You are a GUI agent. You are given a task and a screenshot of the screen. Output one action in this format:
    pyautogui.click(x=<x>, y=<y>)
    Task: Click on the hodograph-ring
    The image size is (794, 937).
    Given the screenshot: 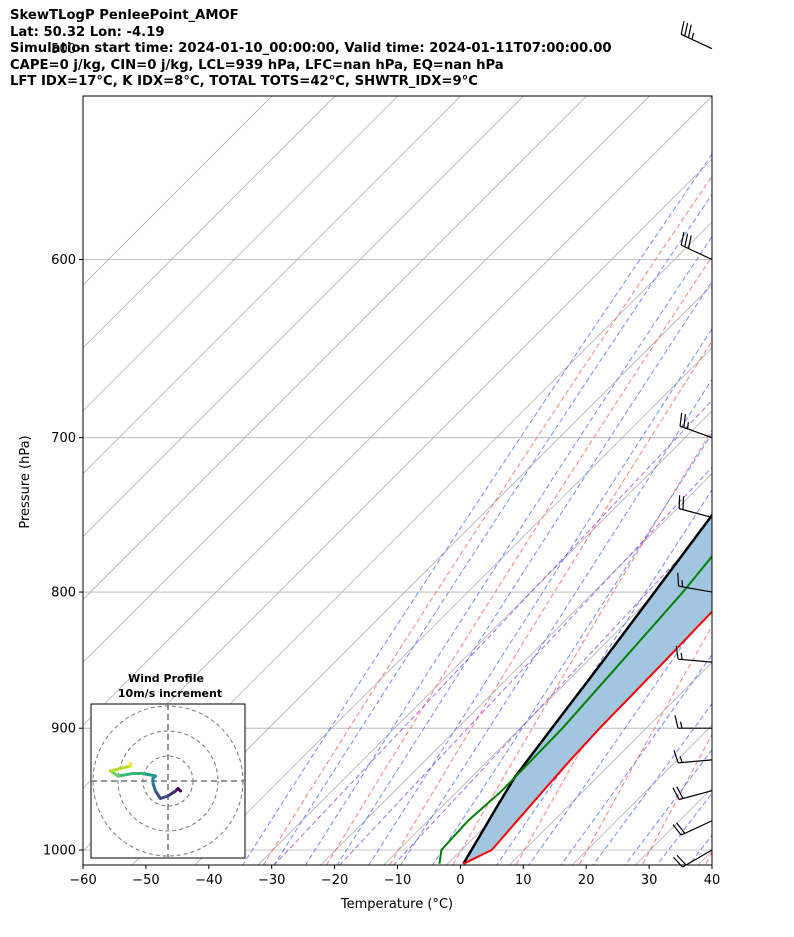 What is the action you would take?
    pyautogui.click(x=168, y=781)
    